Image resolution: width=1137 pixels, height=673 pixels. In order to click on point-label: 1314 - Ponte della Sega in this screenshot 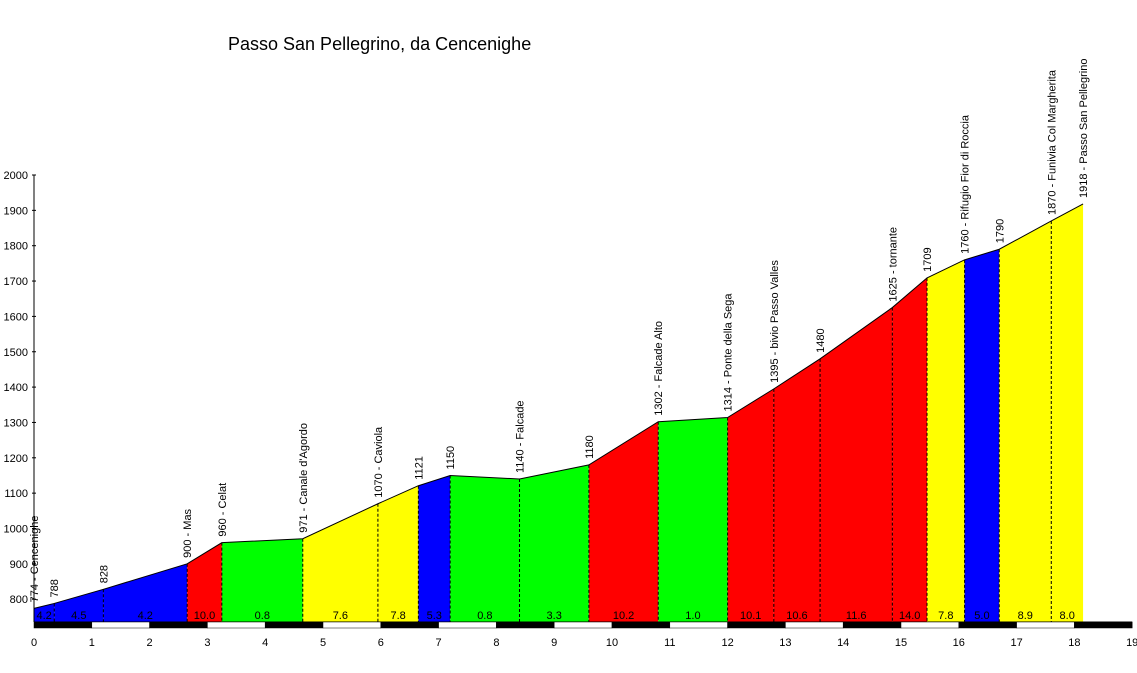, I will do `click(729, 352)`.